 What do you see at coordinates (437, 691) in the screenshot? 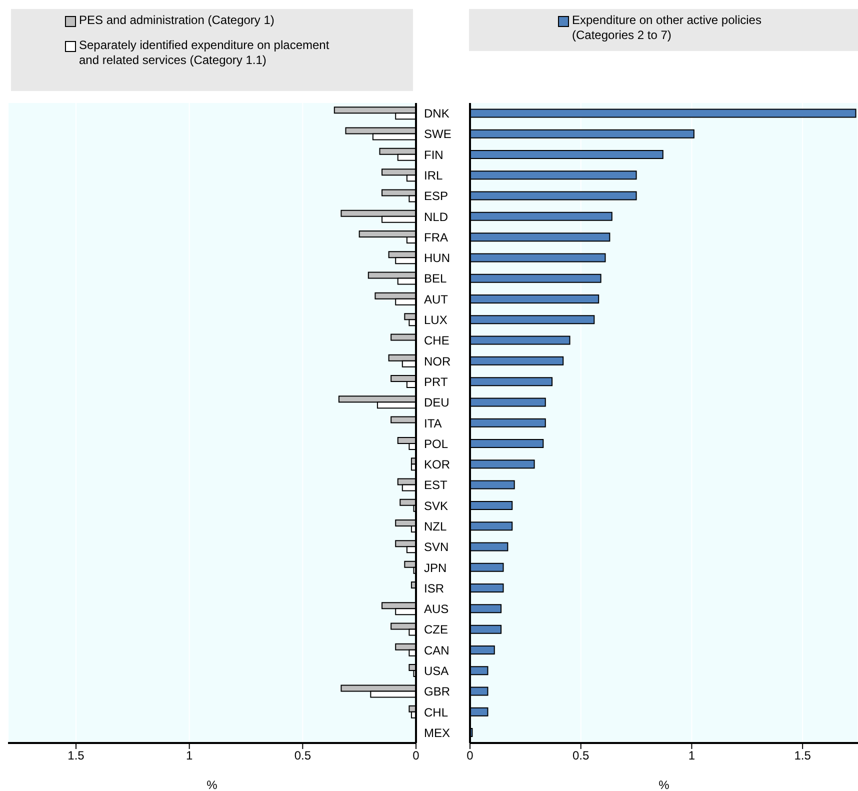
I see `y-tick-label: GBR` at bounding box center [437, 691].